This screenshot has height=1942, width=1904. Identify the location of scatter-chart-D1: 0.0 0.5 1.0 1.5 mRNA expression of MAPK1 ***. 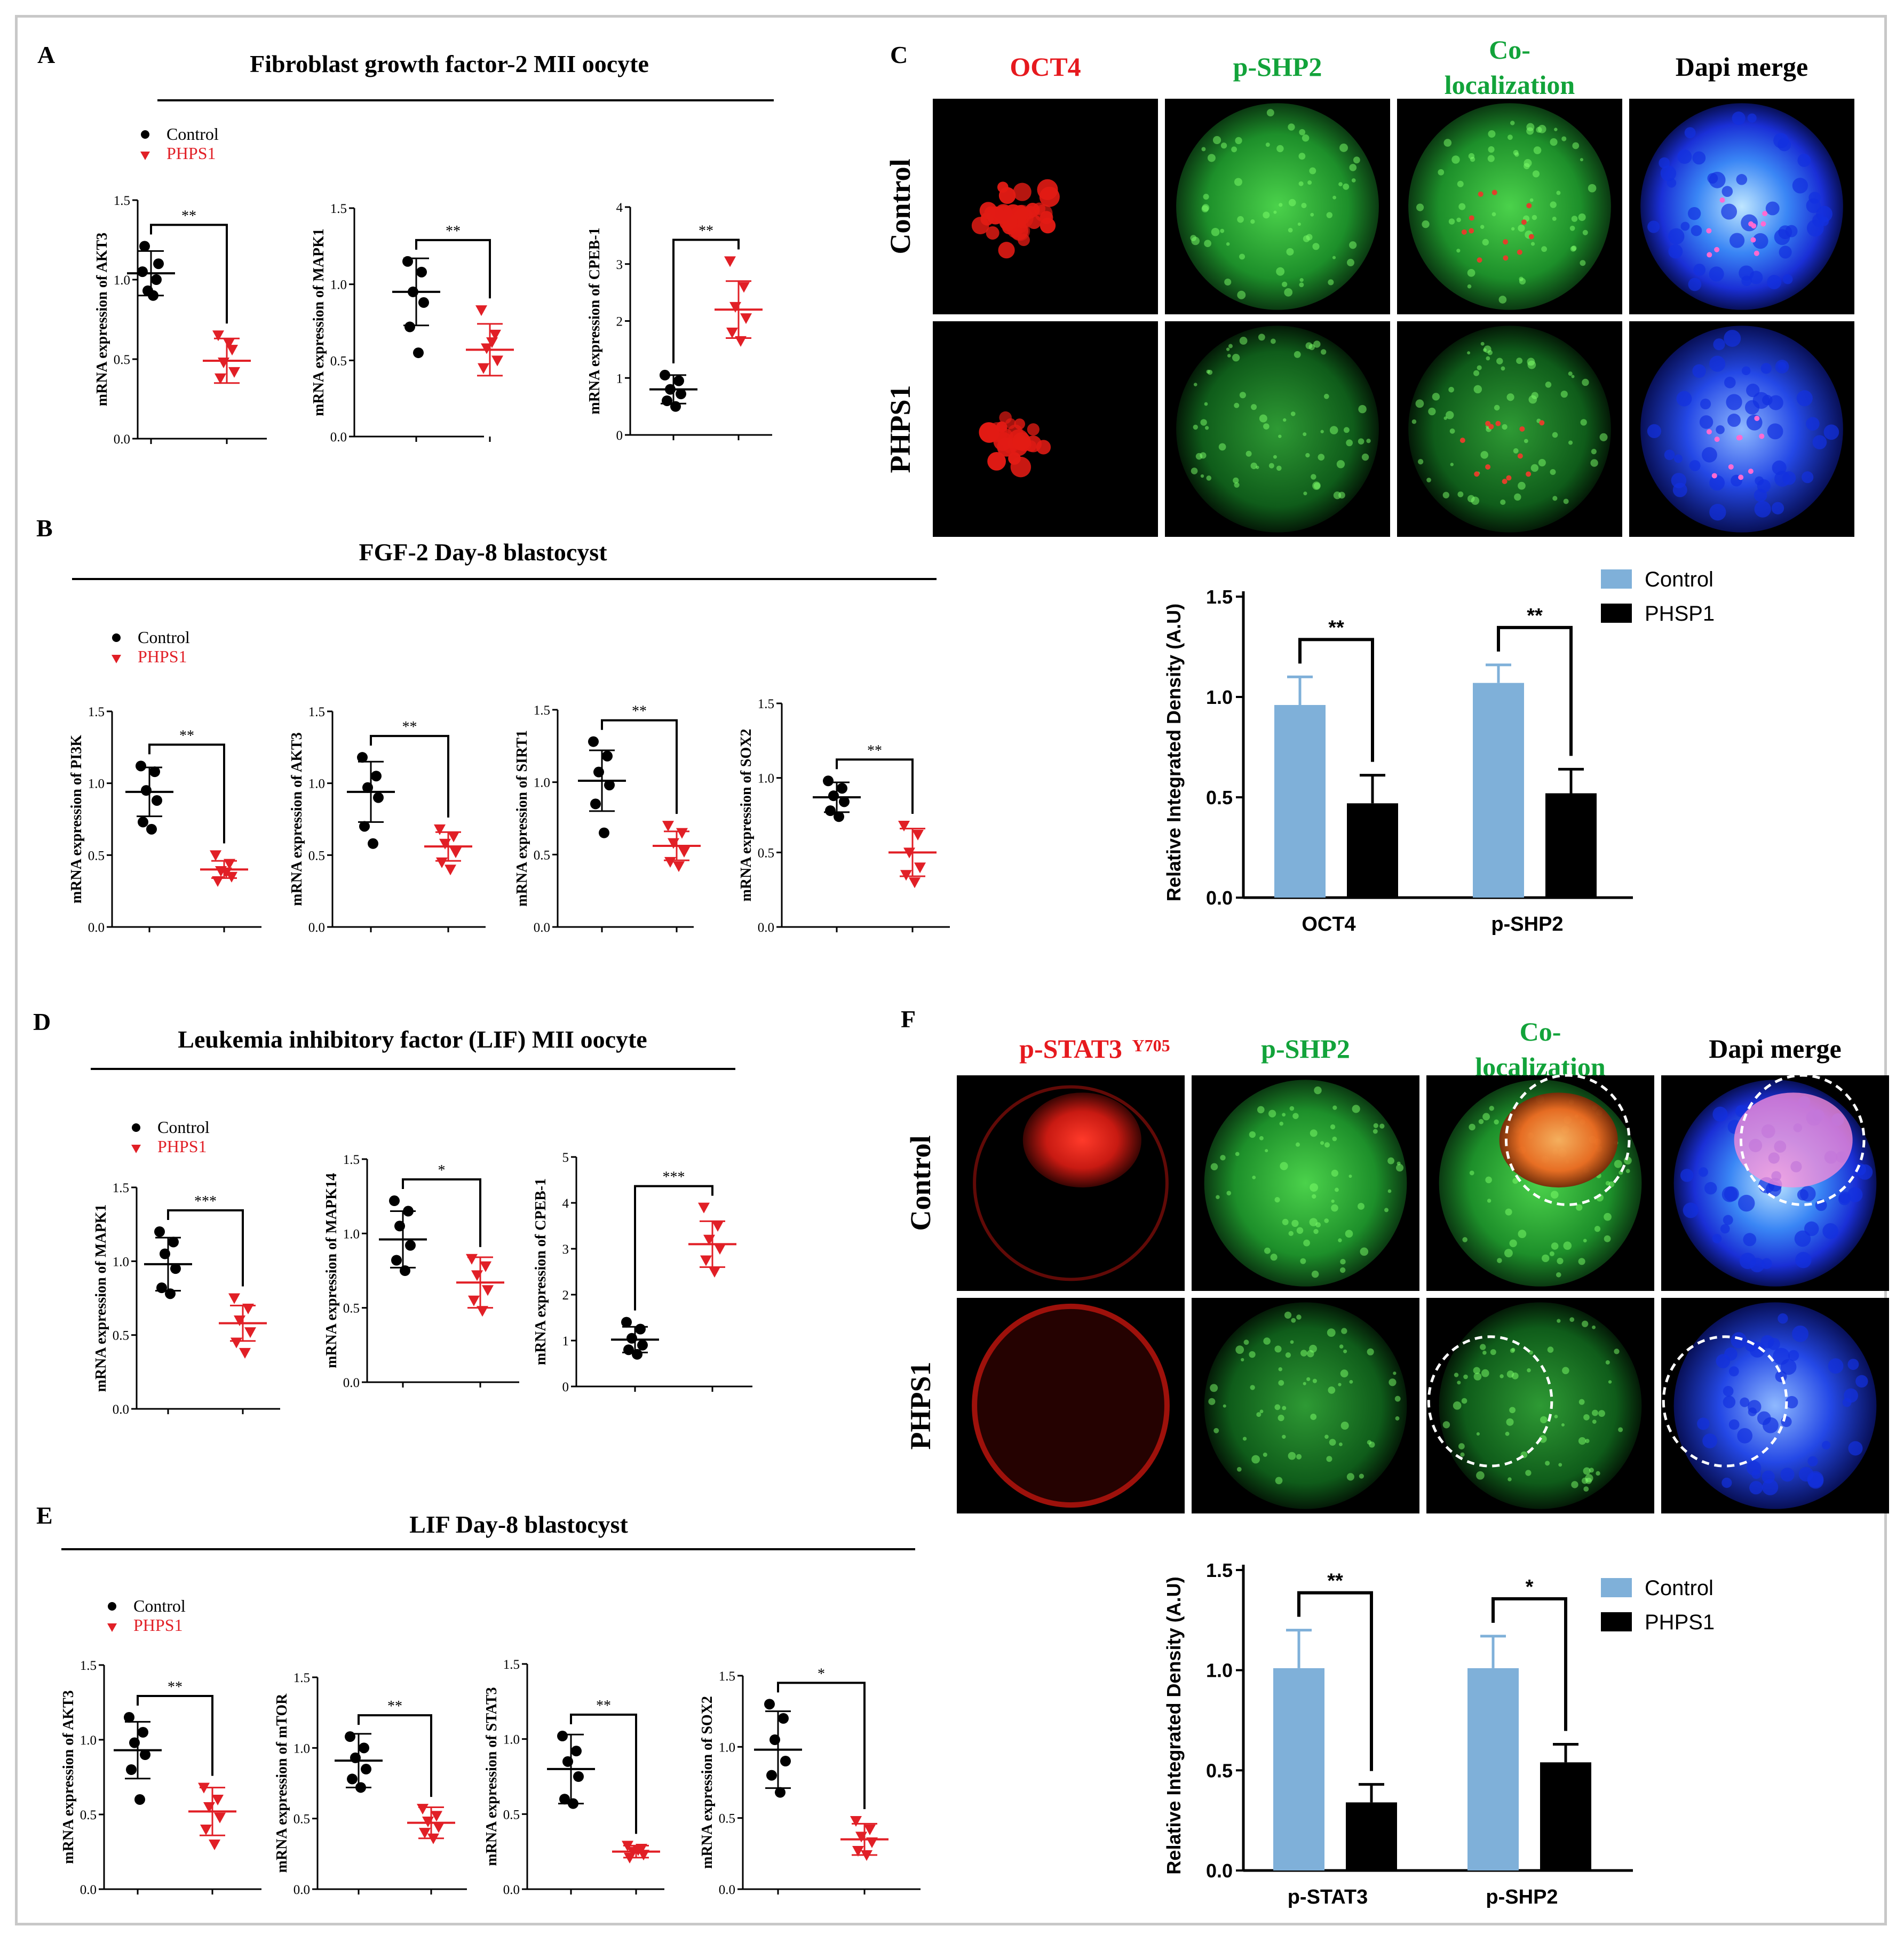
(186, 1299).